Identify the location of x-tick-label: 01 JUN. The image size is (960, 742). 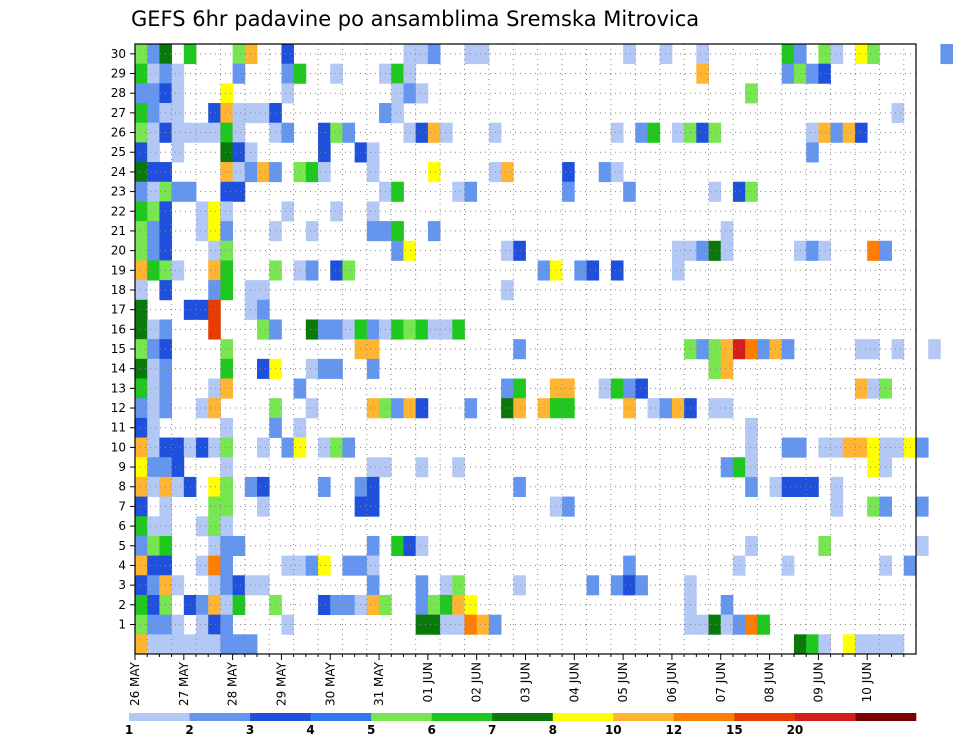
(428, 682).